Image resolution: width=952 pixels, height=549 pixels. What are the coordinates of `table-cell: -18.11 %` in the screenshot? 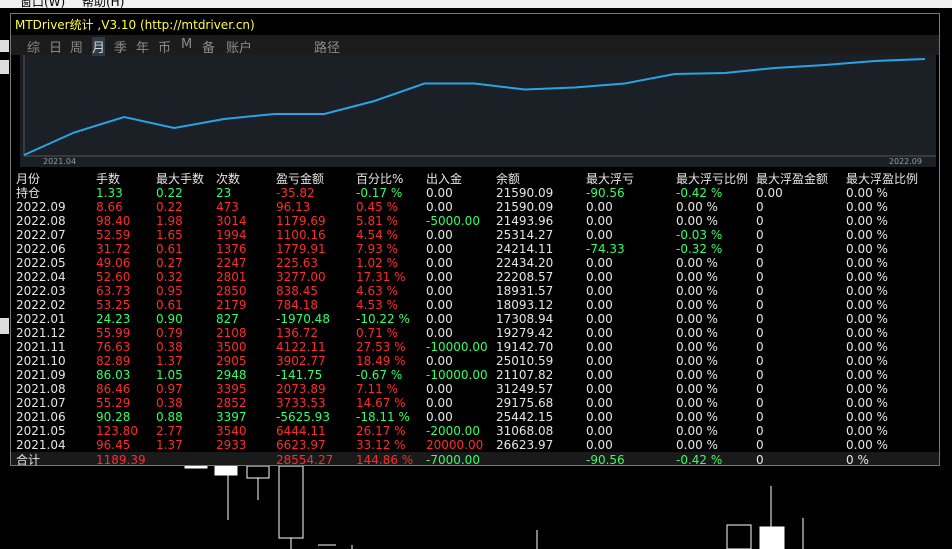 It's located at (383, 417).